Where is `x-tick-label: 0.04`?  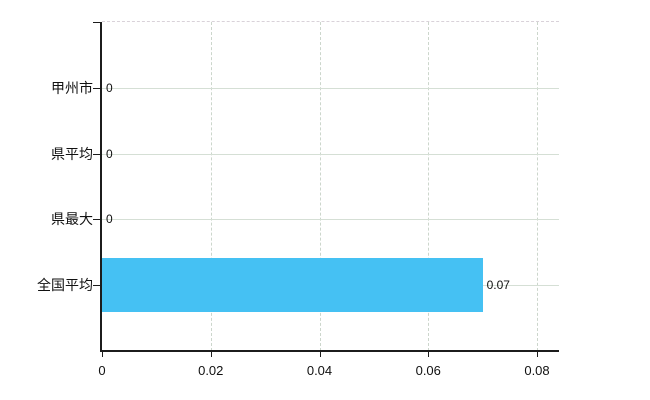 x-tick-label: 0.04 is located at coordinates (319, 370).